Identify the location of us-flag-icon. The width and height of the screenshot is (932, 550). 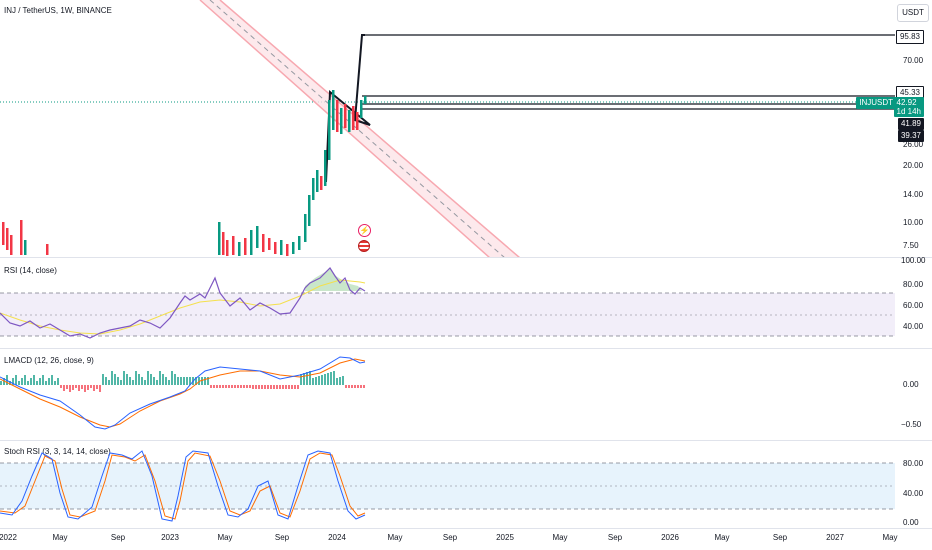
(364, 246).